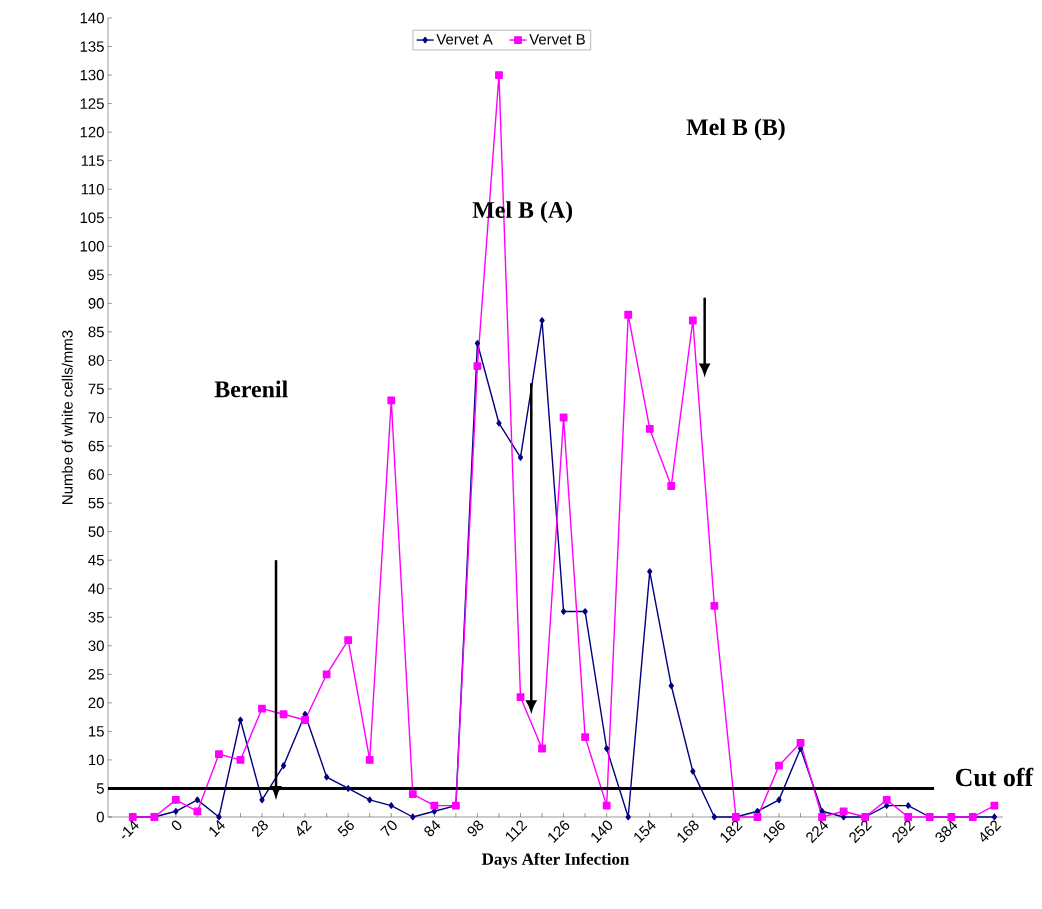 The height and width of the screenshot is (909, 1042). Describe the element at coordinates (96, 731) in the screenshot. I see `y-tick-label: 15` at that location.